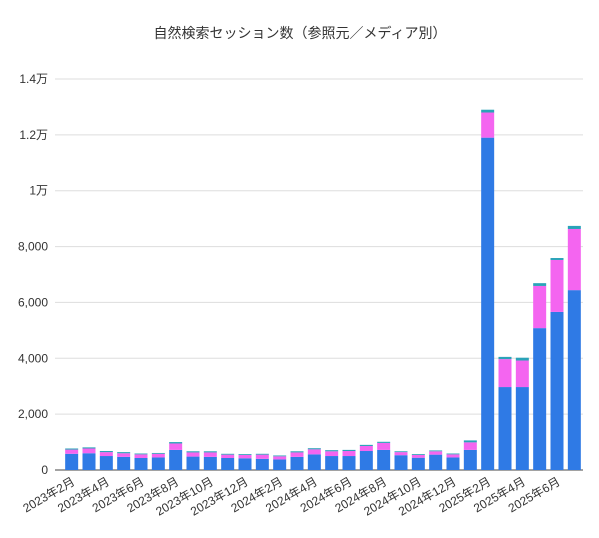 This screenshot has height=538, width=599. Describe the element at coordinates (44, 470) in the screenshot. I see `y-tick-label: 0` at that location.